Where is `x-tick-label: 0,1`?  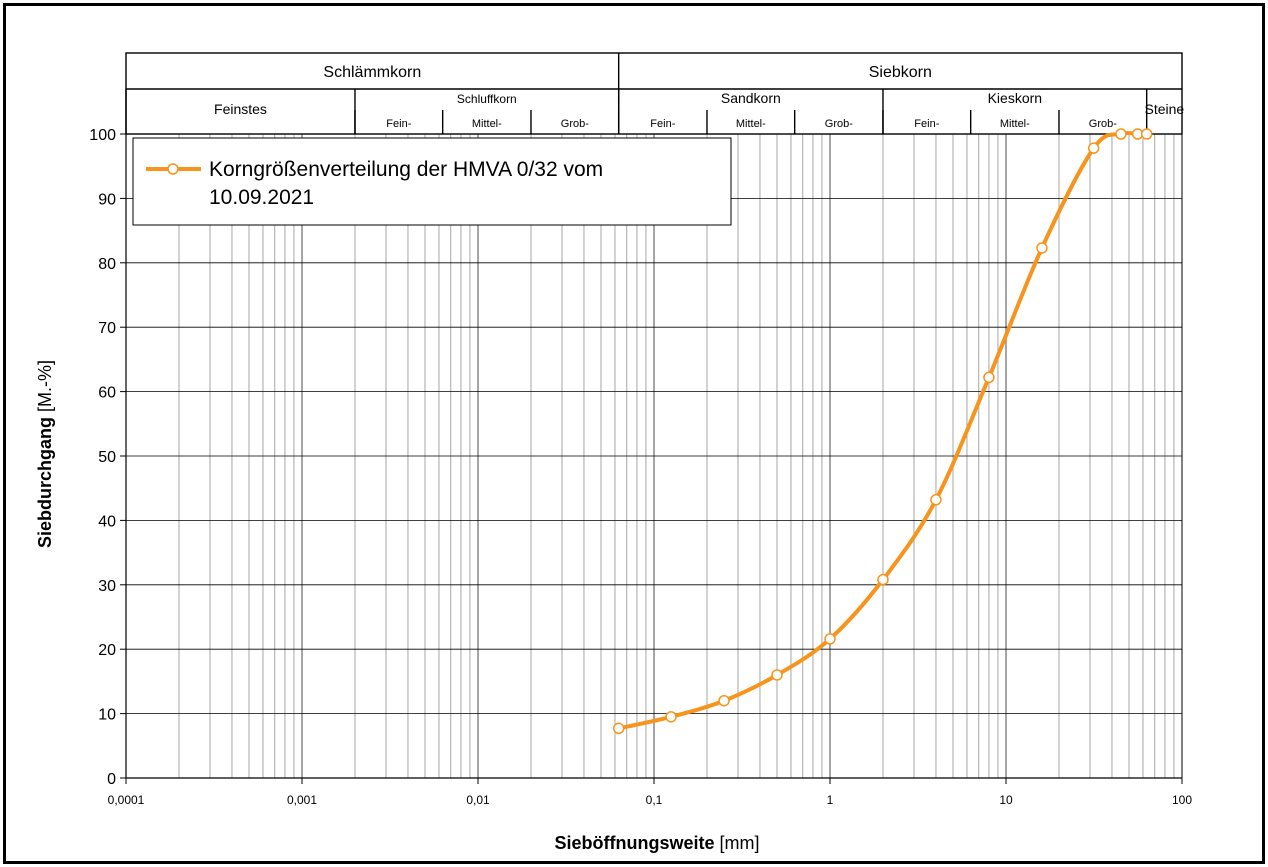
x-tick-label: 0,1 is located at coordinates (654, 800).